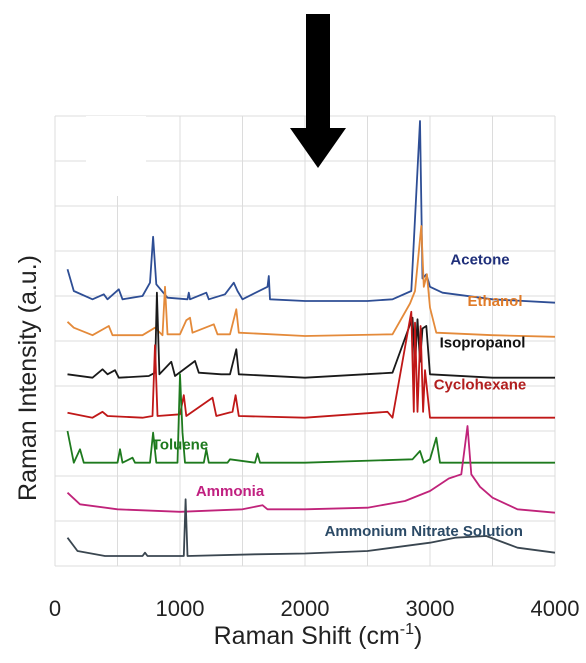  Describe the element at coordinates (180, 608) in the screenshot. I see `x-tick-label: 1000` at that location.